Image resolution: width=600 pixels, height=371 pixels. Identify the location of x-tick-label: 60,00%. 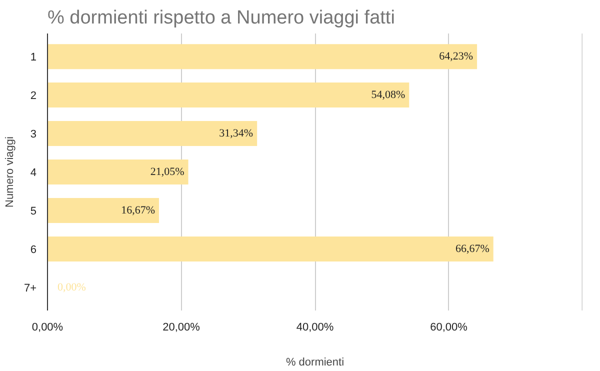
(449, 328).